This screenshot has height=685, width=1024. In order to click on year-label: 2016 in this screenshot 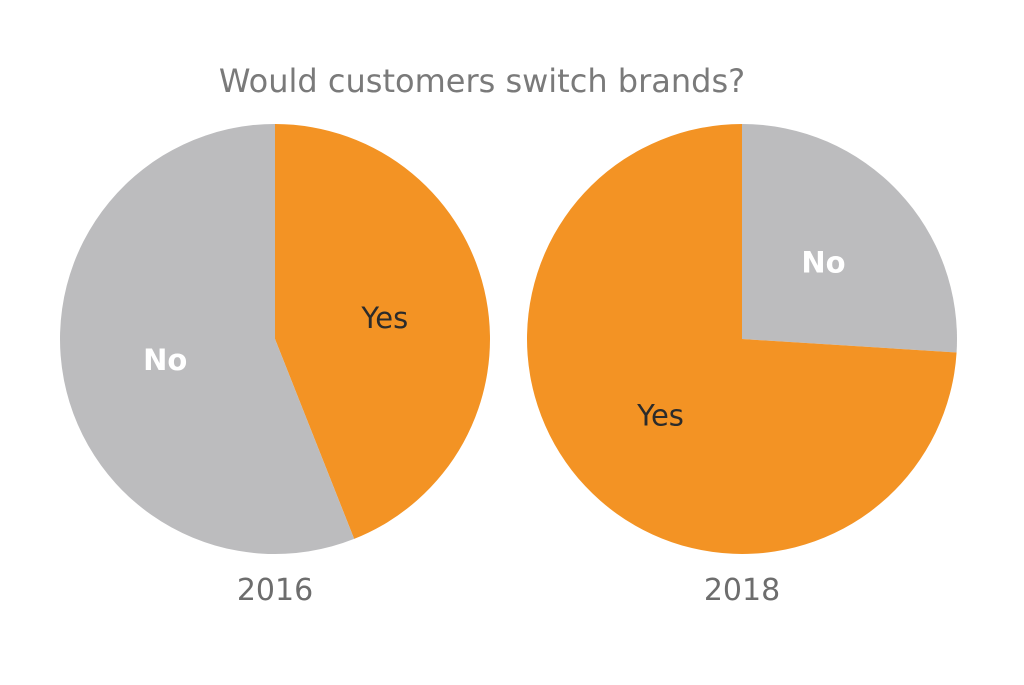, I will do `click(275, 590)`.